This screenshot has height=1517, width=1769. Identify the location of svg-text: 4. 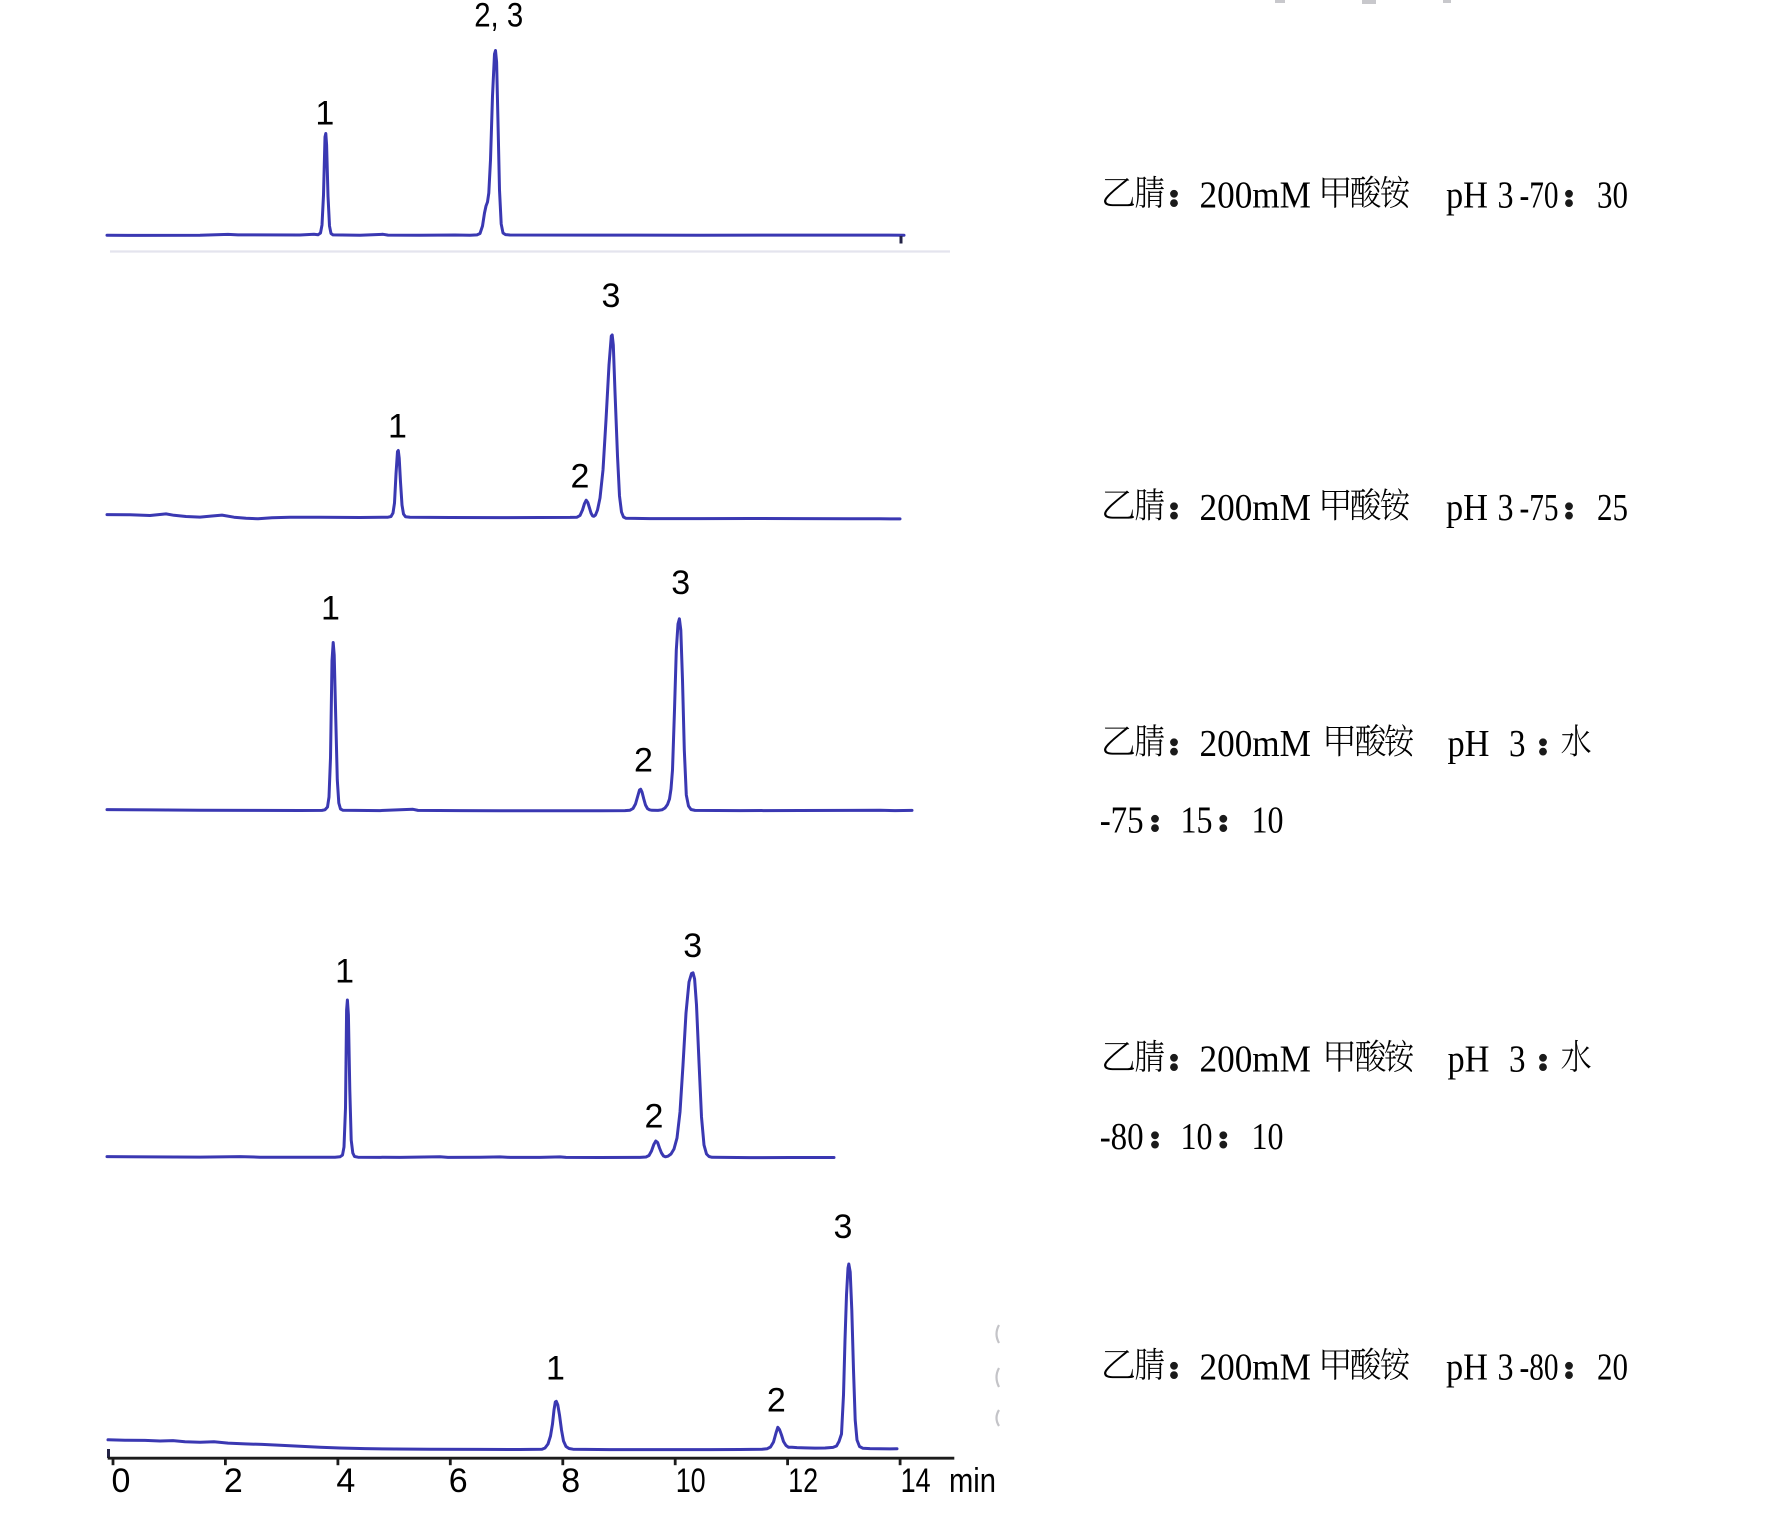
(345, 1481).